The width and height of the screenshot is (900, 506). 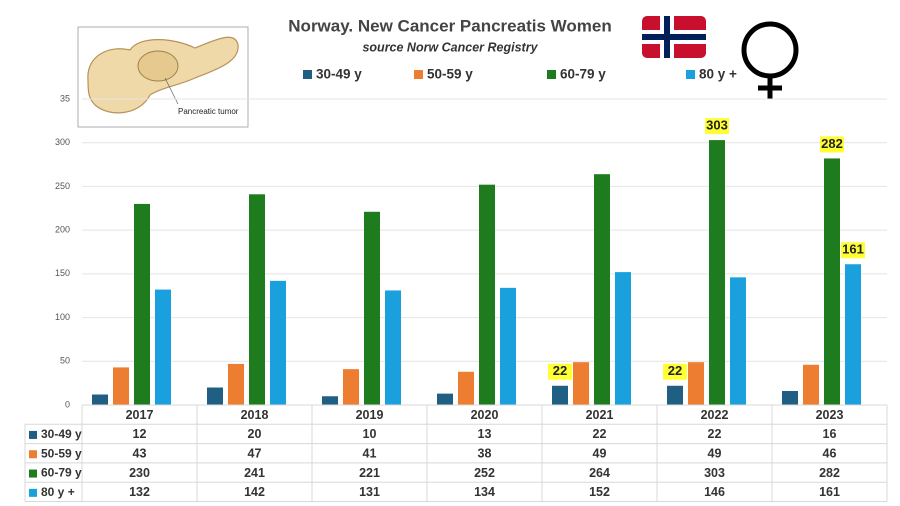 I want to click on table-cell: 282, so click(x=829, y=473).